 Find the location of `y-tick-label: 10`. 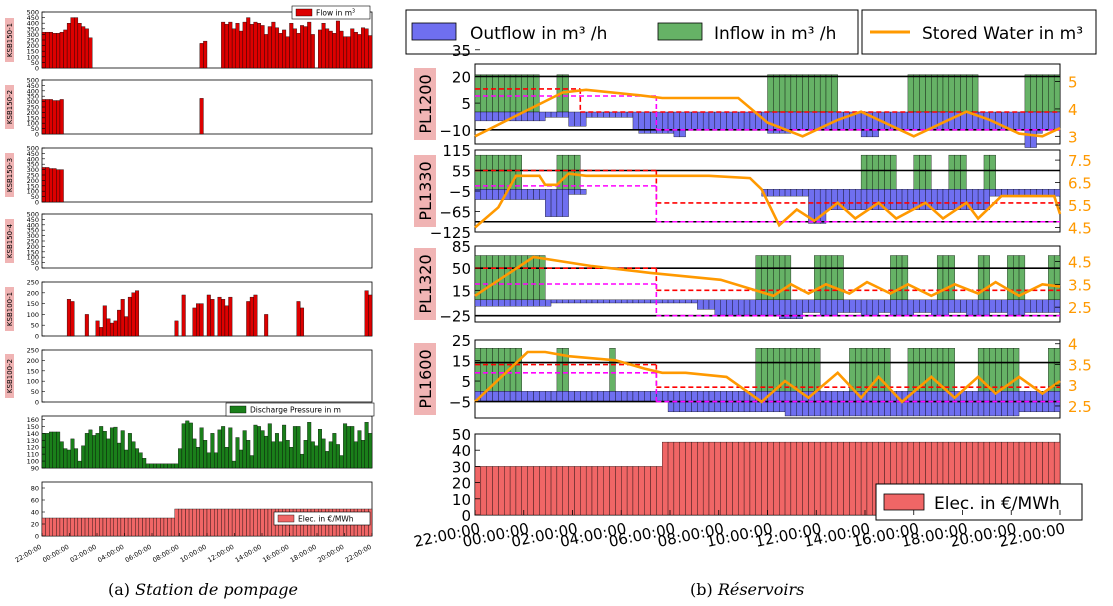

y-tick-label: 10 is located at coordinates (461, 500).